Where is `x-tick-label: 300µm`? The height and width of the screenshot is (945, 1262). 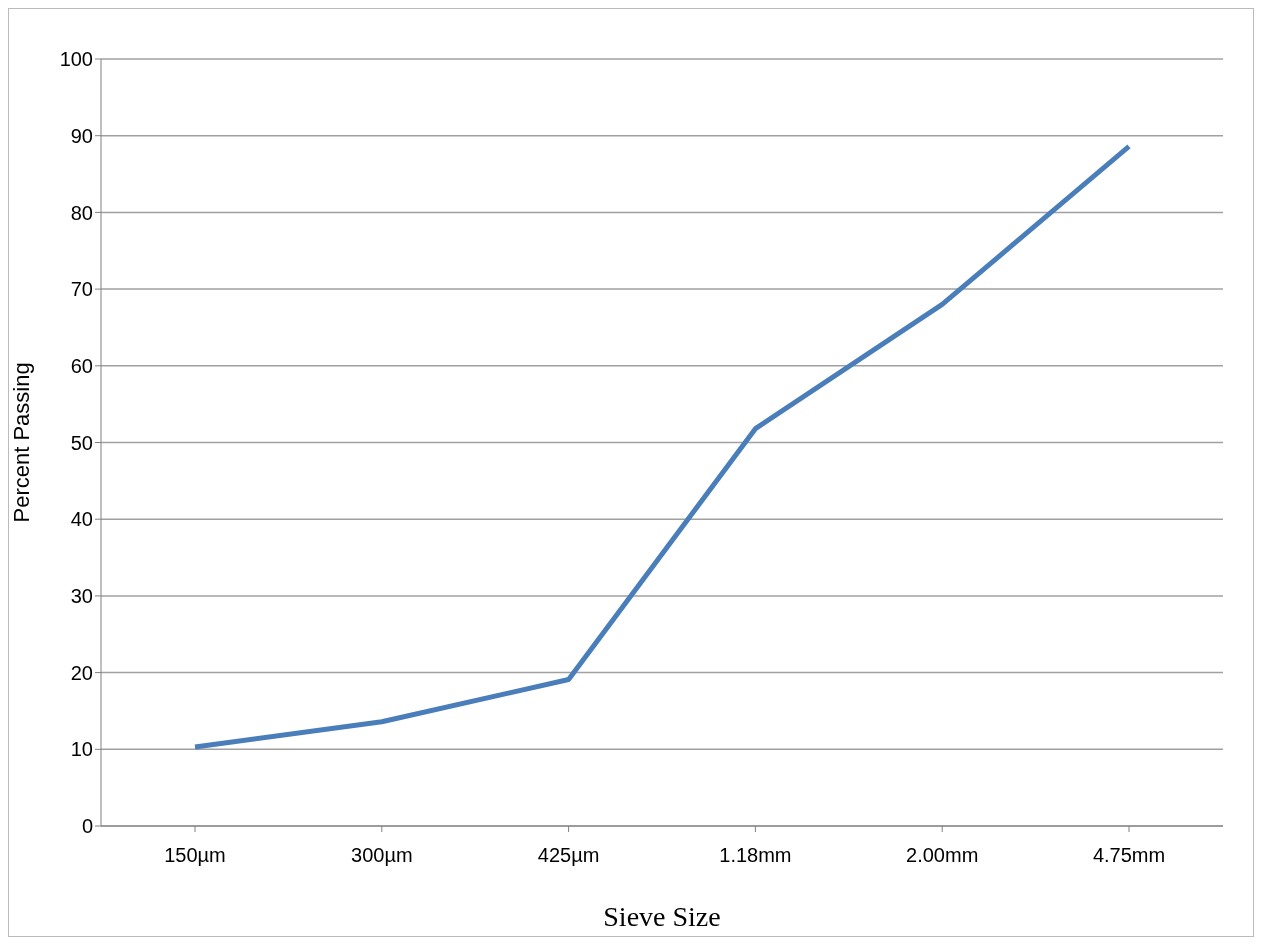 x-tick-label: 300µm is located at coordinates (382, 855).